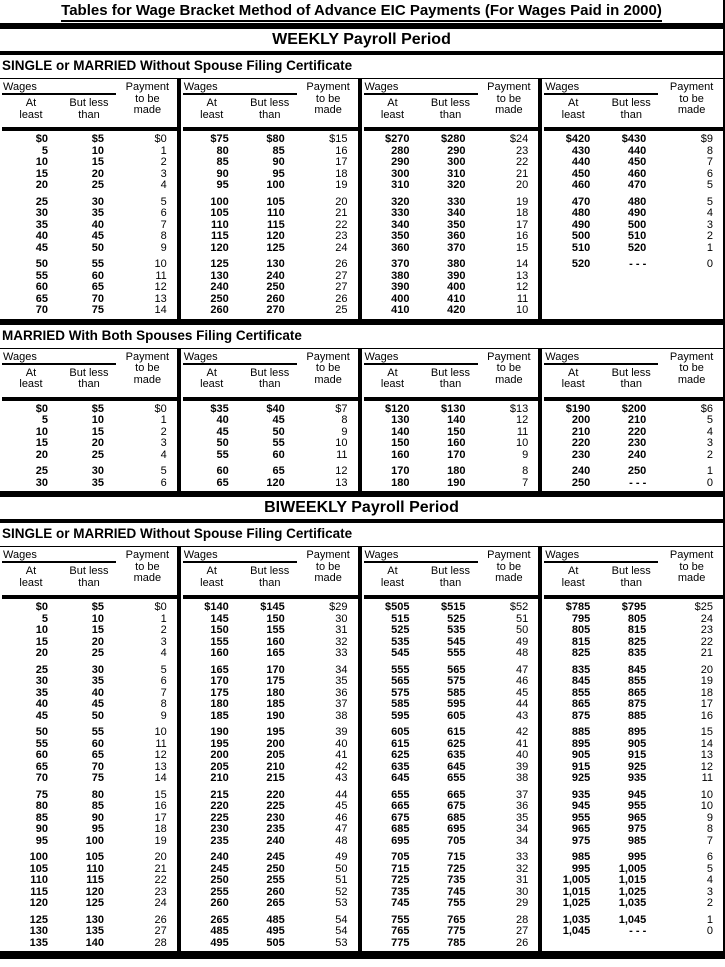 Image resolution: width=725 pixels, height=967 pixels. I want to click on header-line: than, so click(270, 384).